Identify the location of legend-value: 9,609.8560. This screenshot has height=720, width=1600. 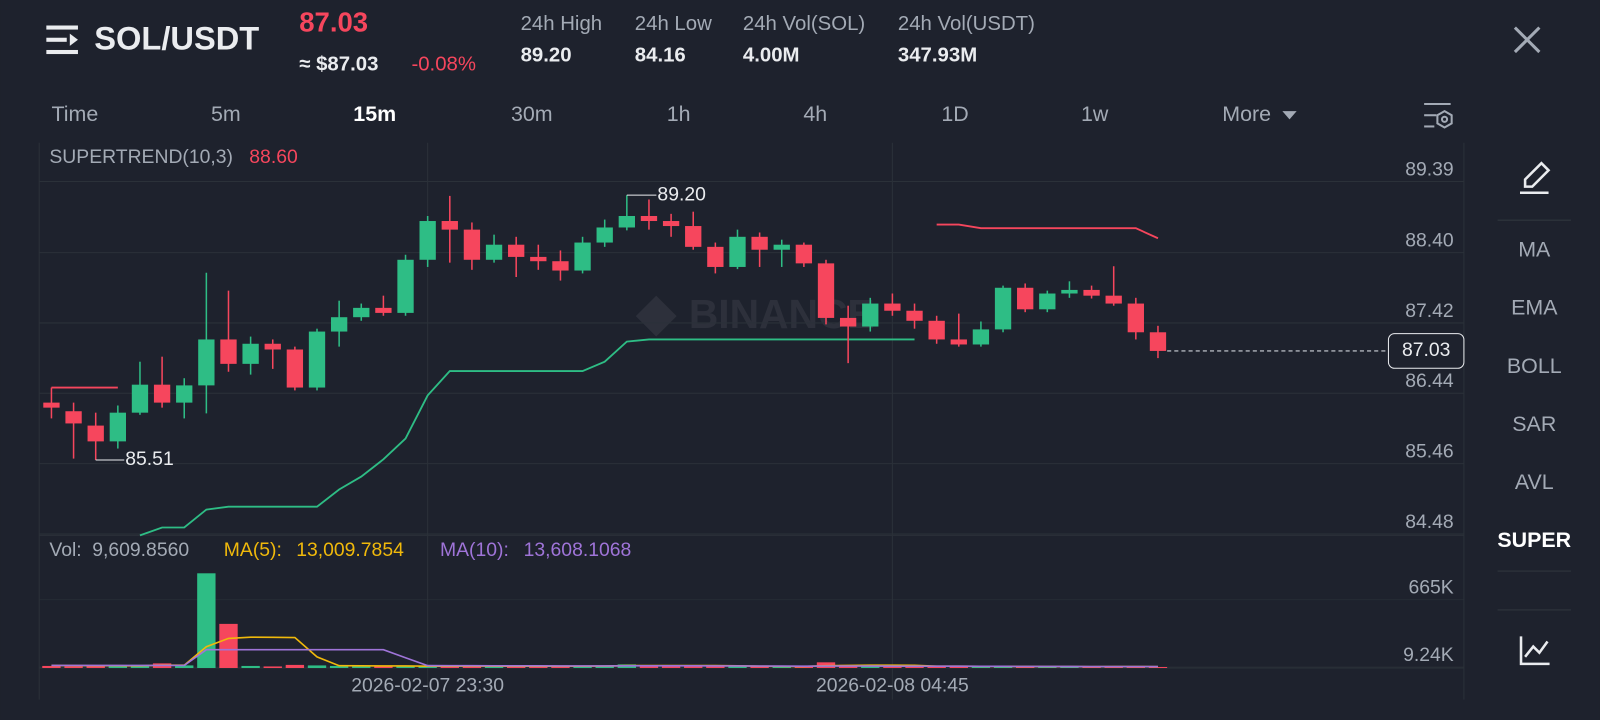
(140, 550).